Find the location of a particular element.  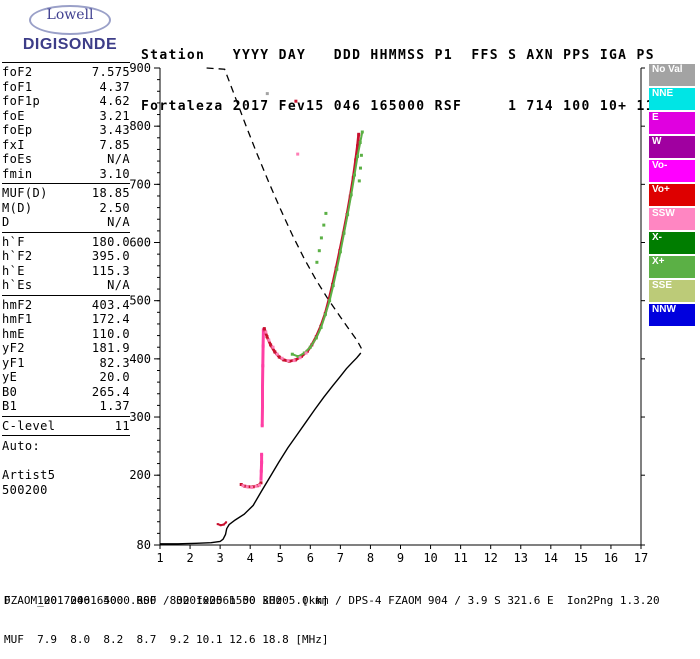

parameter-label: foEs is located at coordinates (17, 159).